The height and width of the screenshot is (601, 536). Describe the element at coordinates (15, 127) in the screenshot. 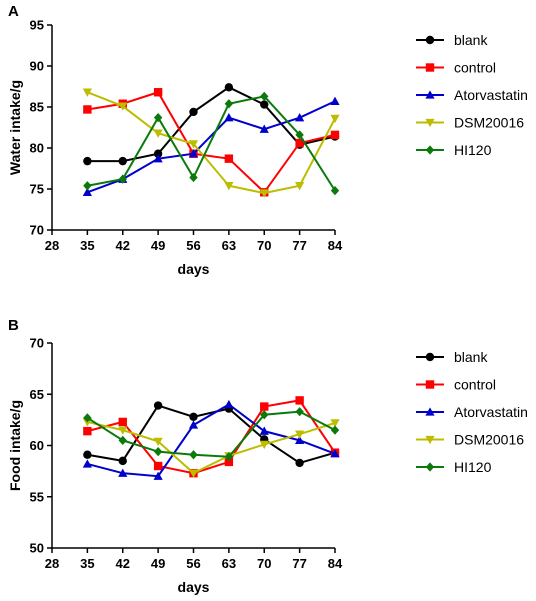

I see `y-axis-title: Water intake/g` at that location.